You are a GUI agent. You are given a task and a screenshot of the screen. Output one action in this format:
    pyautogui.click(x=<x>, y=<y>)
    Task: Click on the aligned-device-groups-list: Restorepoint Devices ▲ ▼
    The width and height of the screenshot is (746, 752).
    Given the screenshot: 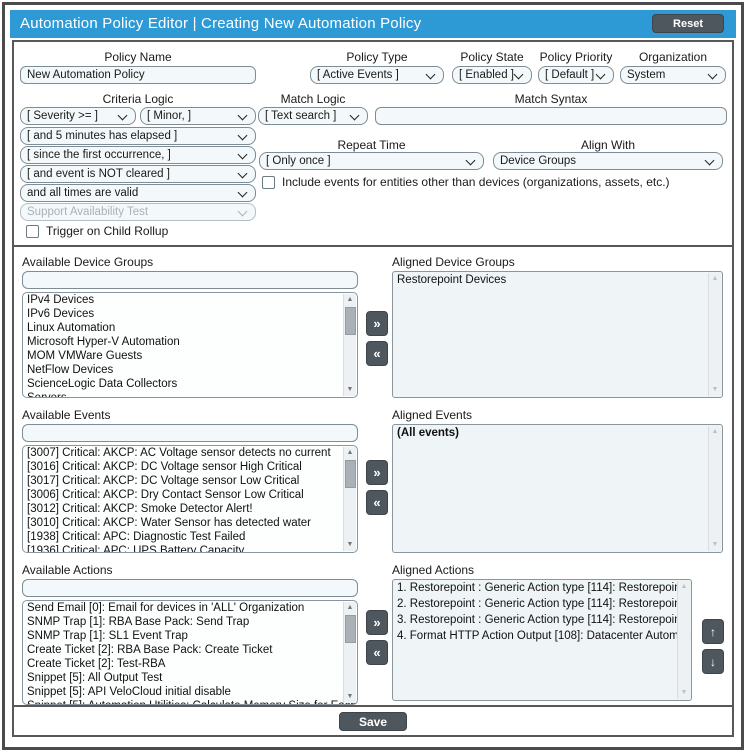 What is the action you would take?
    pyautogui.click(x=557, y=334)
    